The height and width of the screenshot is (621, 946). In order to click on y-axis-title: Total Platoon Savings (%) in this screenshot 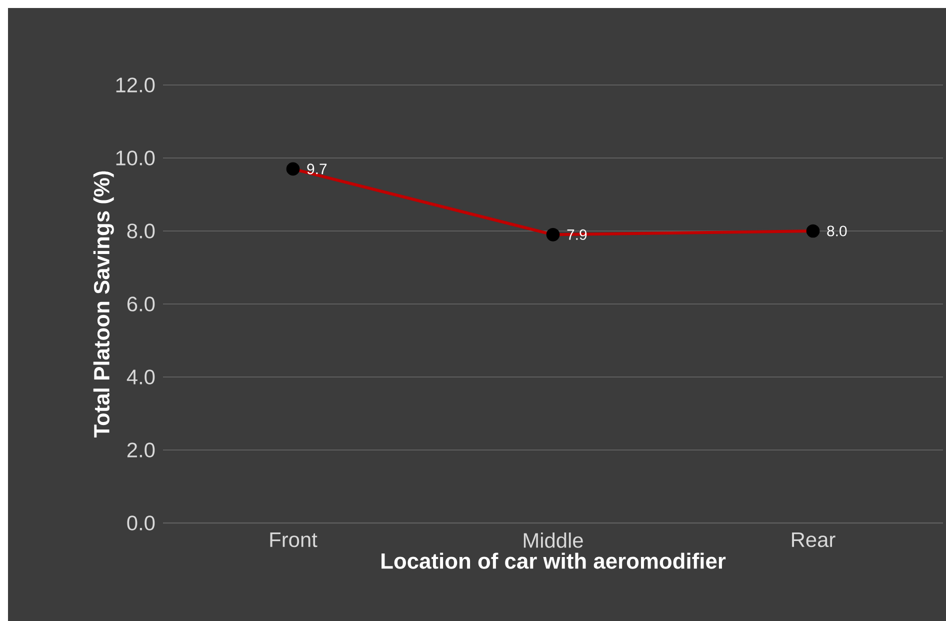, I will do `click(103, 304)`.